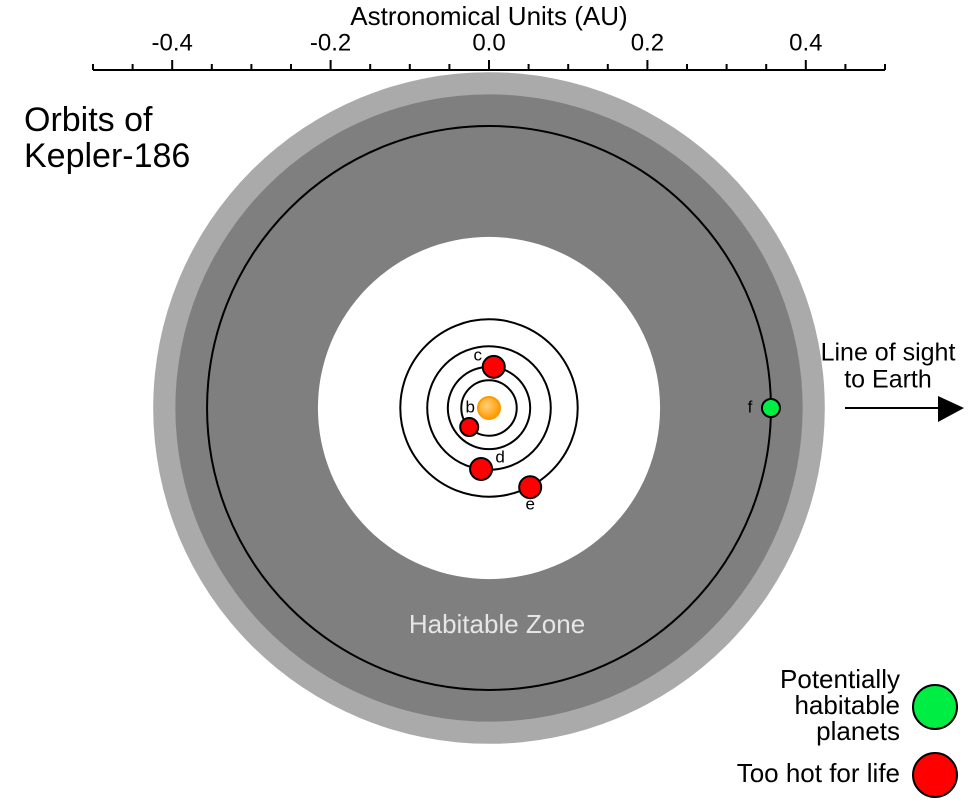  I want to click on x-tick-label: 0.0, so click(488, 42).